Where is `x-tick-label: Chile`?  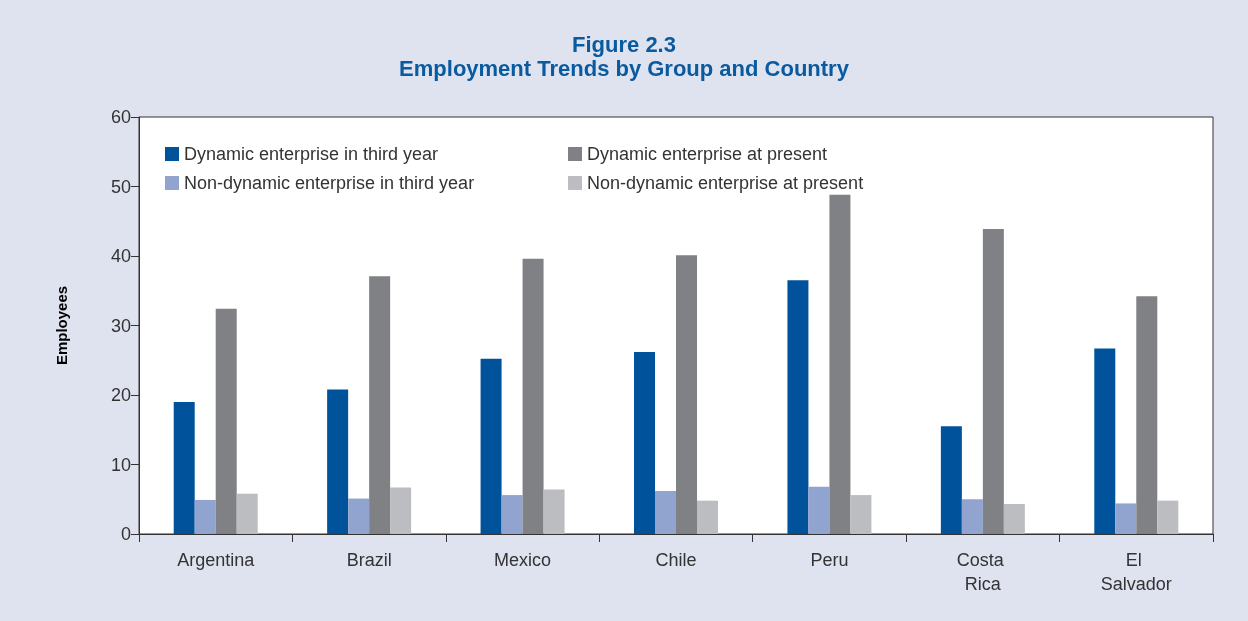 x-tick-label: Chile is located at coordinates (676, 560).